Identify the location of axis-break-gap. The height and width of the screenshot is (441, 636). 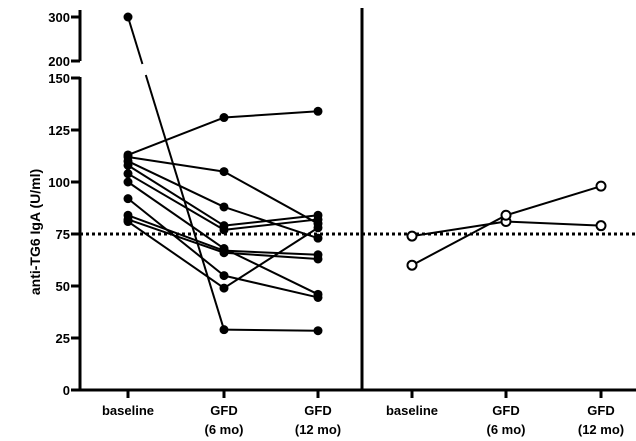
(144, 69).